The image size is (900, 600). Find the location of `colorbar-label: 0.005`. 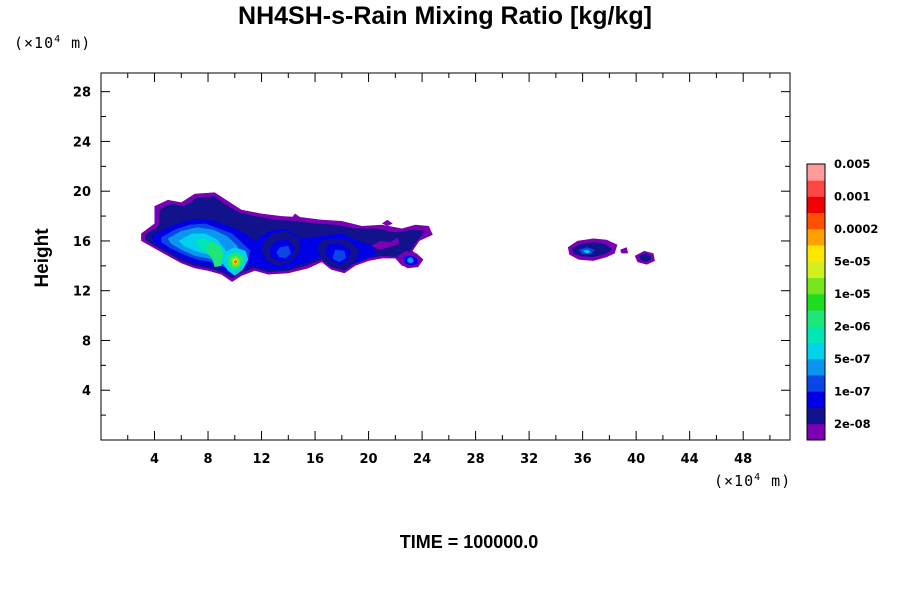

colorbar-label: 0.005 is located at coordinates (852, 164).